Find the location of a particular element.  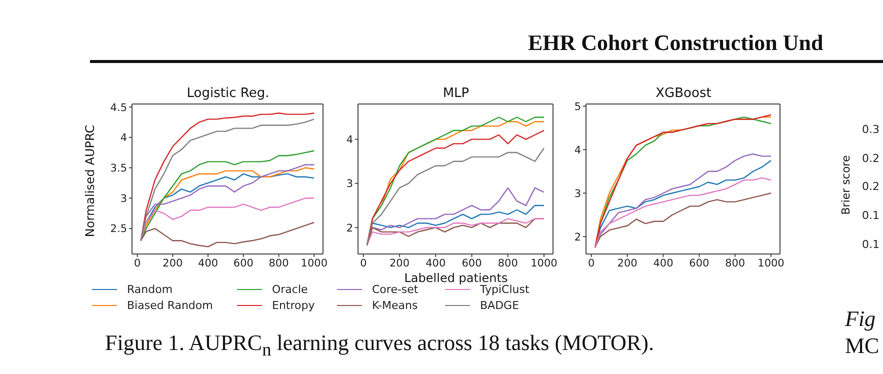

text: Brier score is located at coordinates (846, 185).